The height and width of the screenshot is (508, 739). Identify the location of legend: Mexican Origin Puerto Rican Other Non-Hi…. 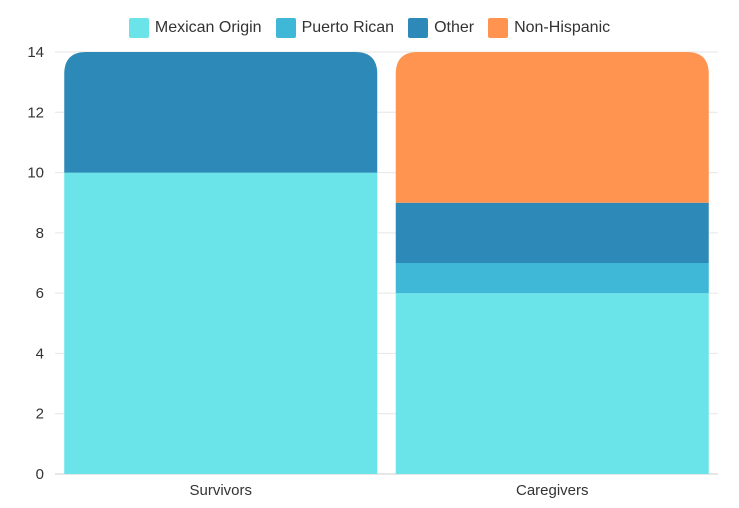
(369, 28).